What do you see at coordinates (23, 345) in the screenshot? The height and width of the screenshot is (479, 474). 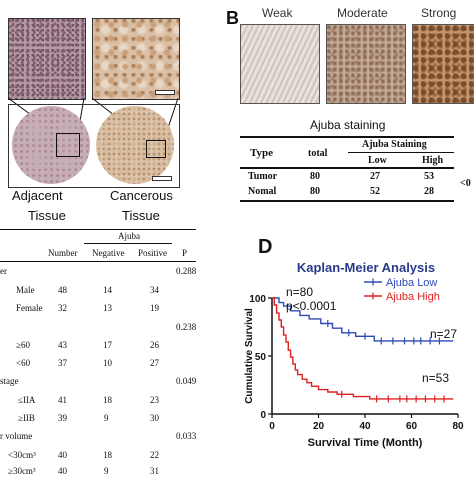 I see `c-row-4-label: ≥60` at bounding box center [23, 345].